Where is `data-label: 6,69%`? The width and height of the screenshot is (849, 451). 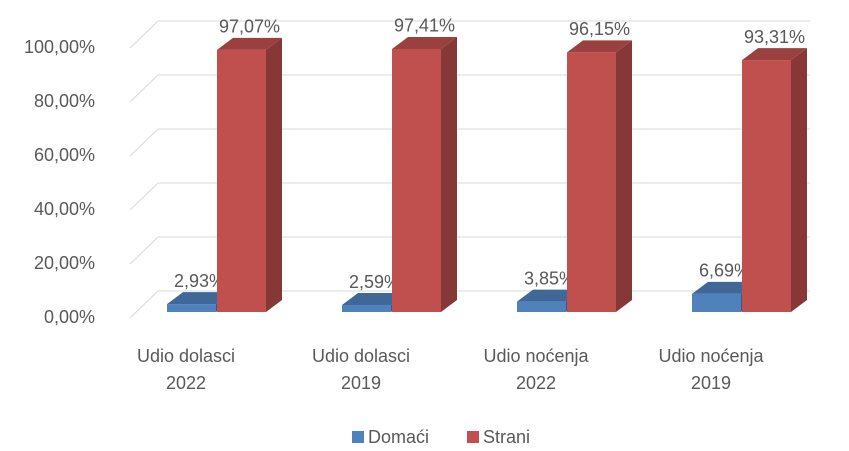
data-label: 6,69% is located at coordinates (724, 271).